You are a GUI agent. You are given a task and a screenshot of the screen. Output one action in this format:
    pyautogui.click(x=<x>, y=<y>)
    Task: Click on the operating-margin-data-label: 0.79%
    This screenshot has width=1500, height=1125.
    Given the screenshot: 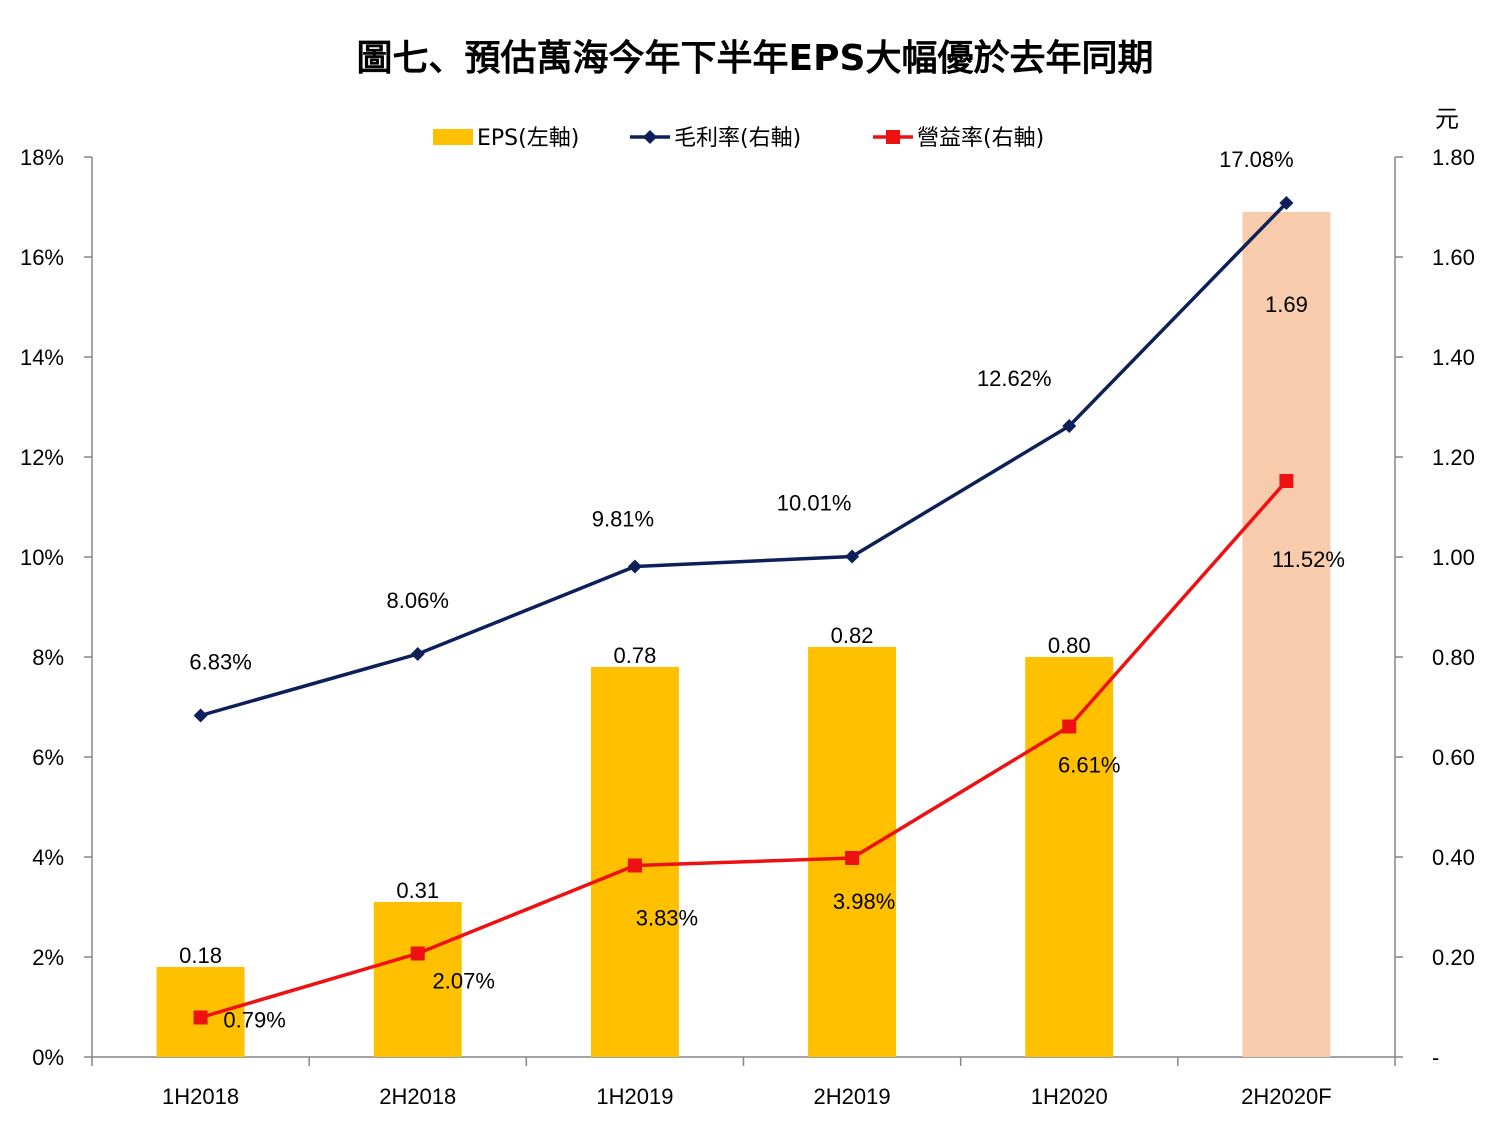 What is the action you would take?
    pyautogui.click(x=254, y=1020)
    